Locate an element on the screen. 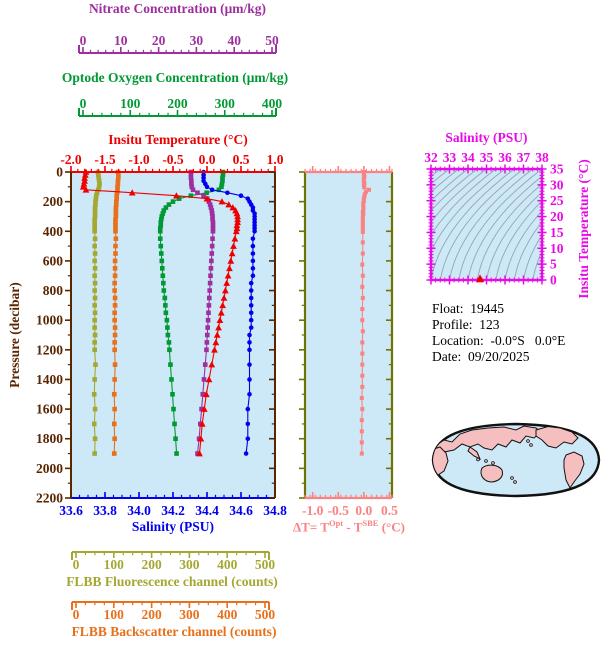  svg-text: 1200 is located at coordinates (49, 349).